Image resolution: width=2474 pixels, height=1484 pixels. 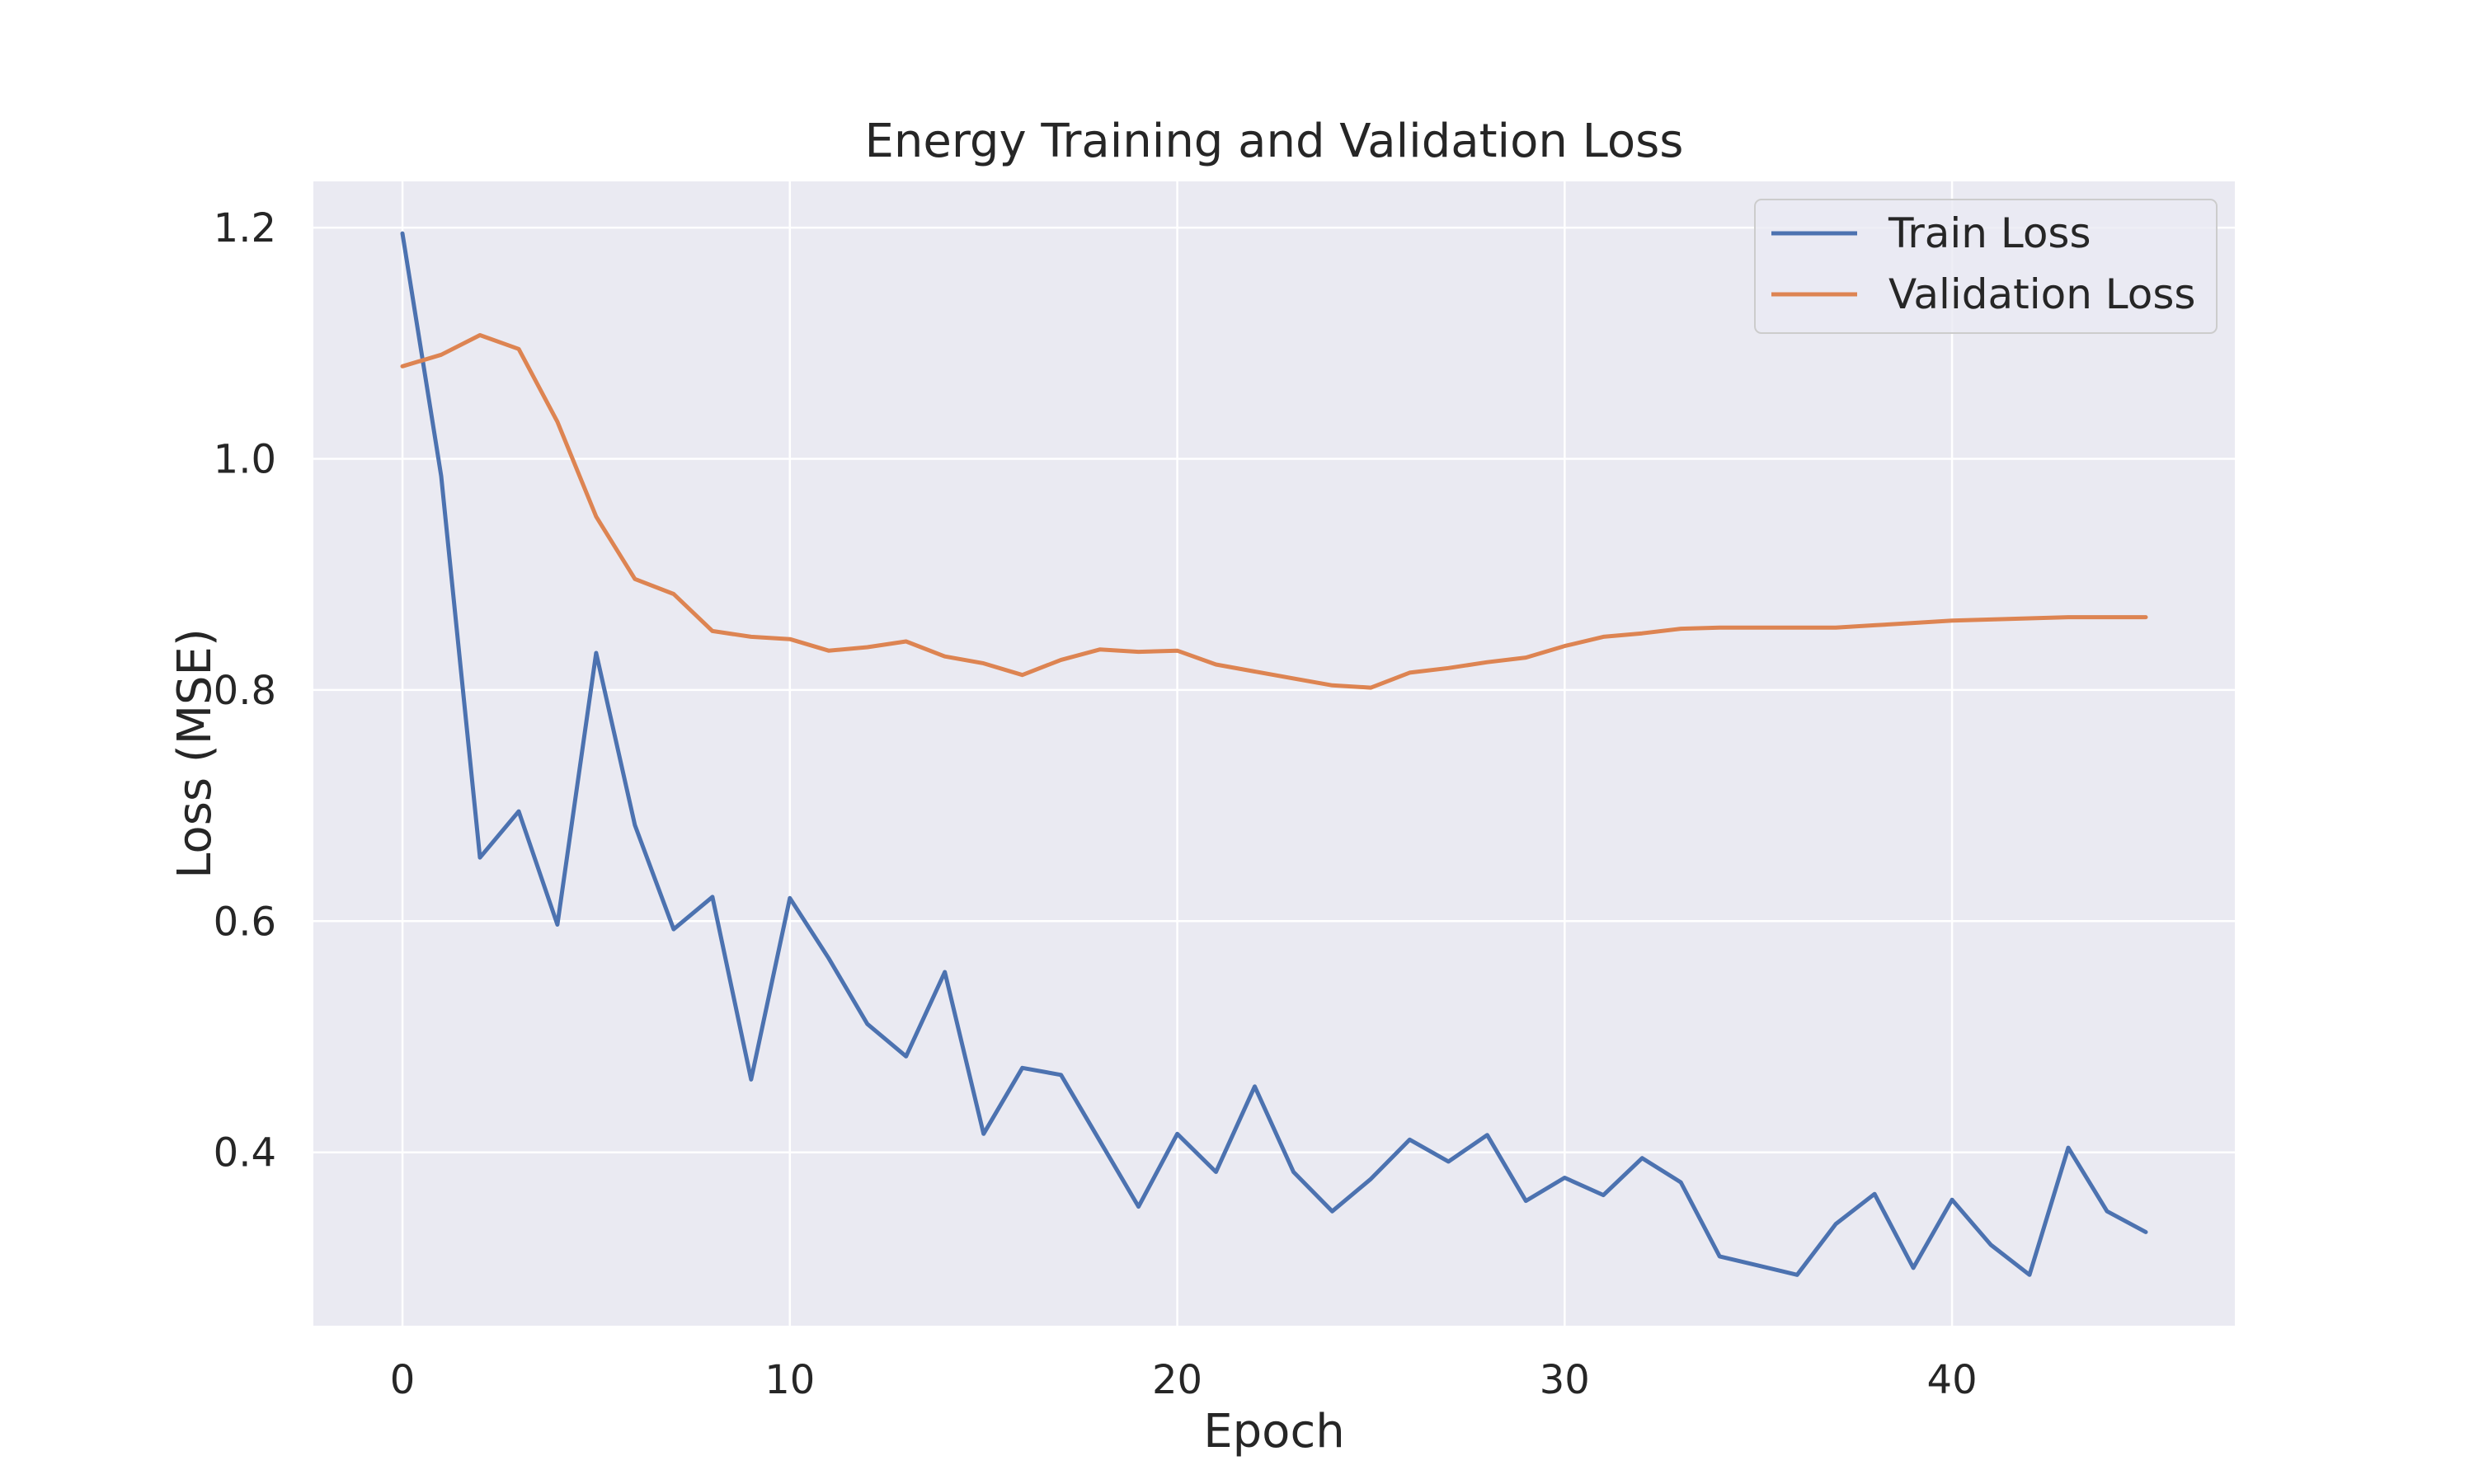 What do you see at coordinates (1952, 1380) in the screenshot?
I see `x-tick-label: 40` at bounding box center [1952, 1380].